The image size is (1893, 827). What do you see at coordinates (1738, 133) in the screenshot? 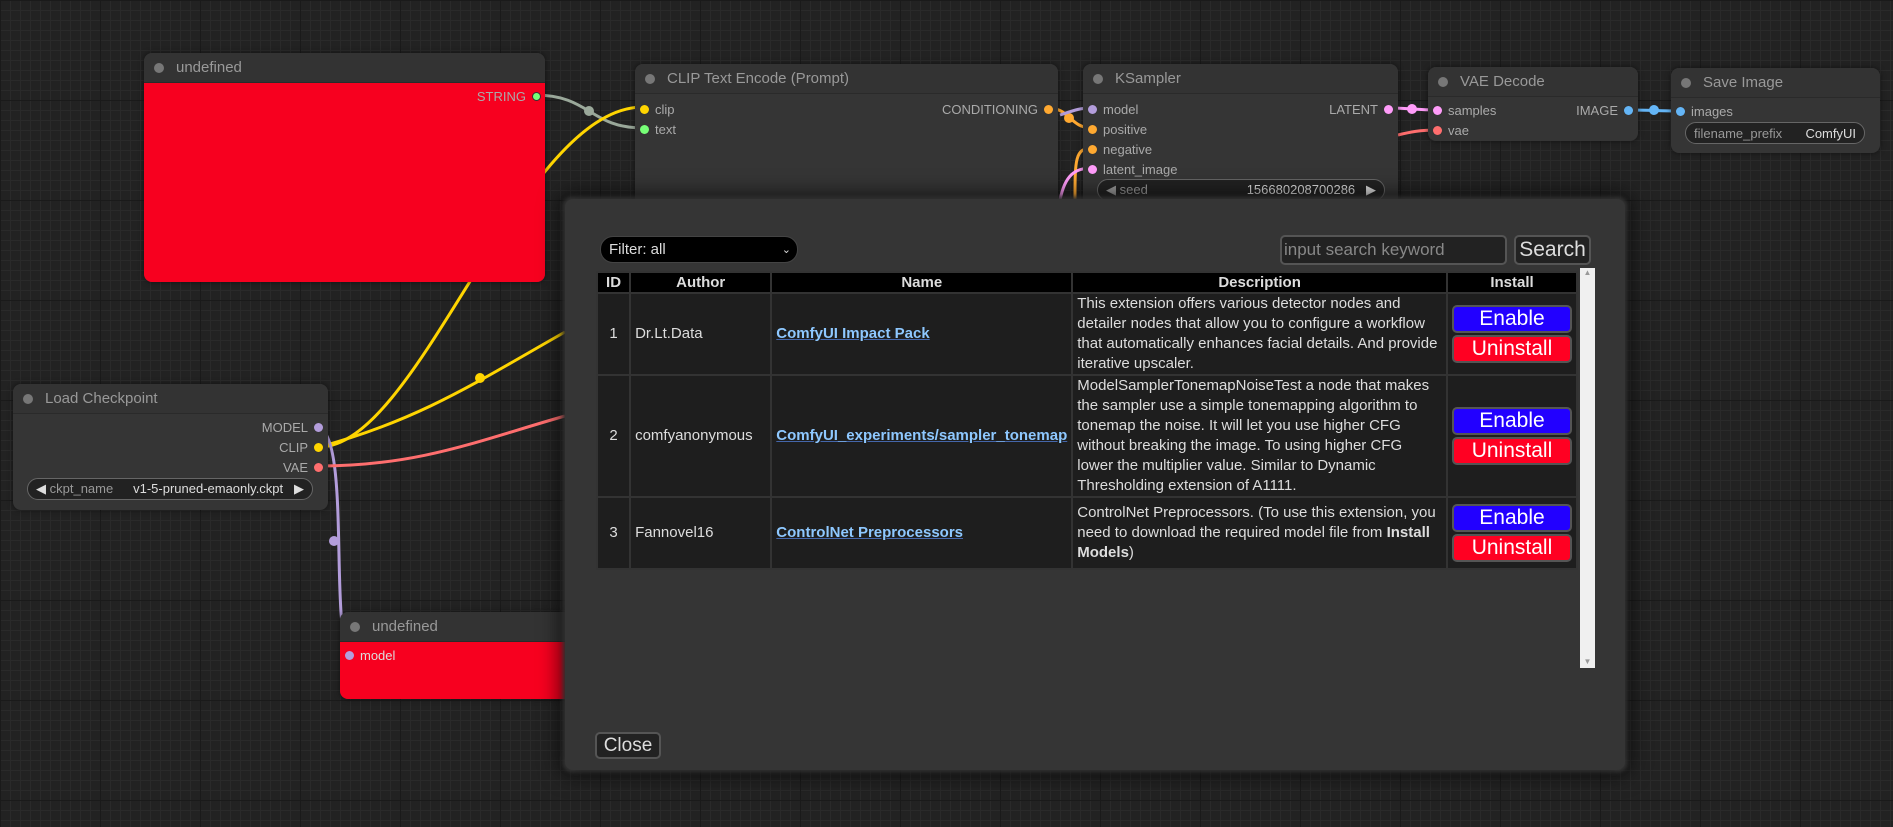
I see `widget-label: filename_prefix` at bounding box center [1738, 133].